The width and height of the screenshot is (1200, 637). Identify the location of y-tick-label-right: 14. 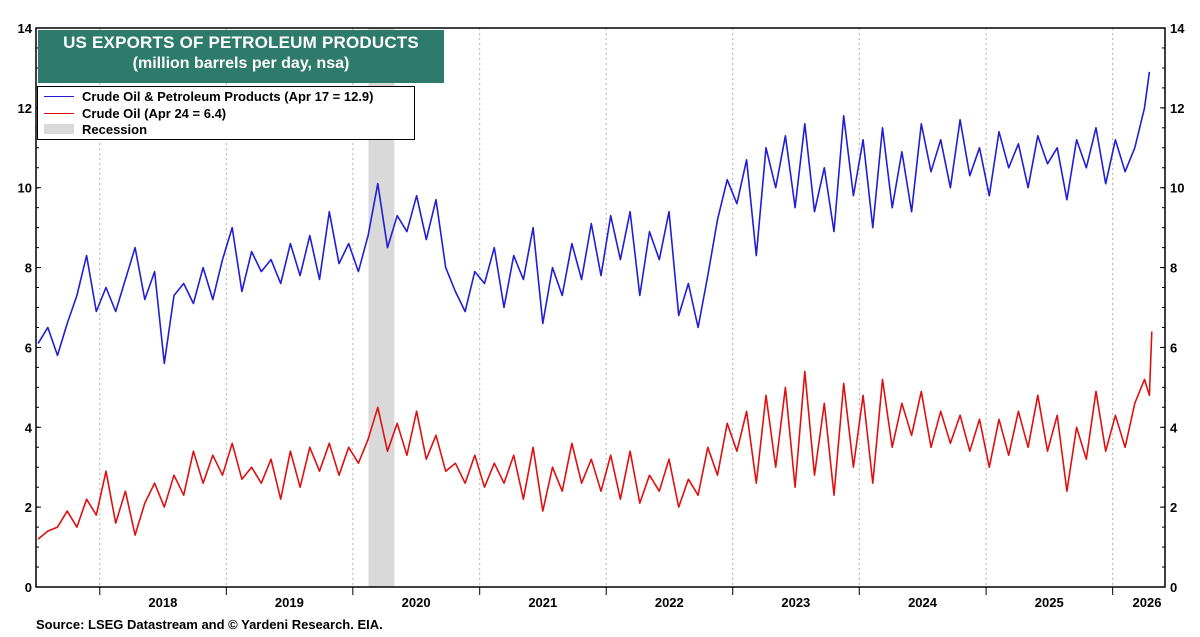
(1177, 28).